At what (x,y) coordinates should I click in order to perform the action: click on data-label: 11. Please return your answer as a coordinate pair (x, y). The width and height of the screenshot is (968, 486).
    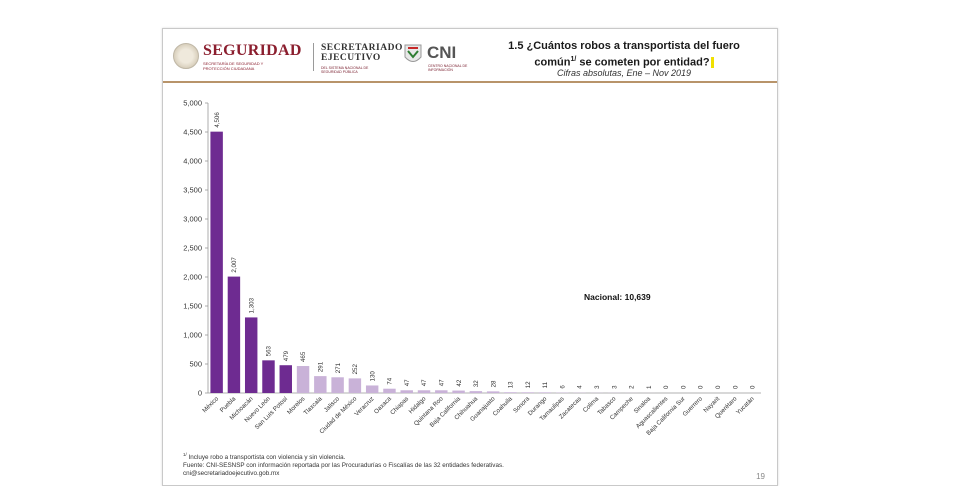
    Looking at the image, I should click on (545, 384).